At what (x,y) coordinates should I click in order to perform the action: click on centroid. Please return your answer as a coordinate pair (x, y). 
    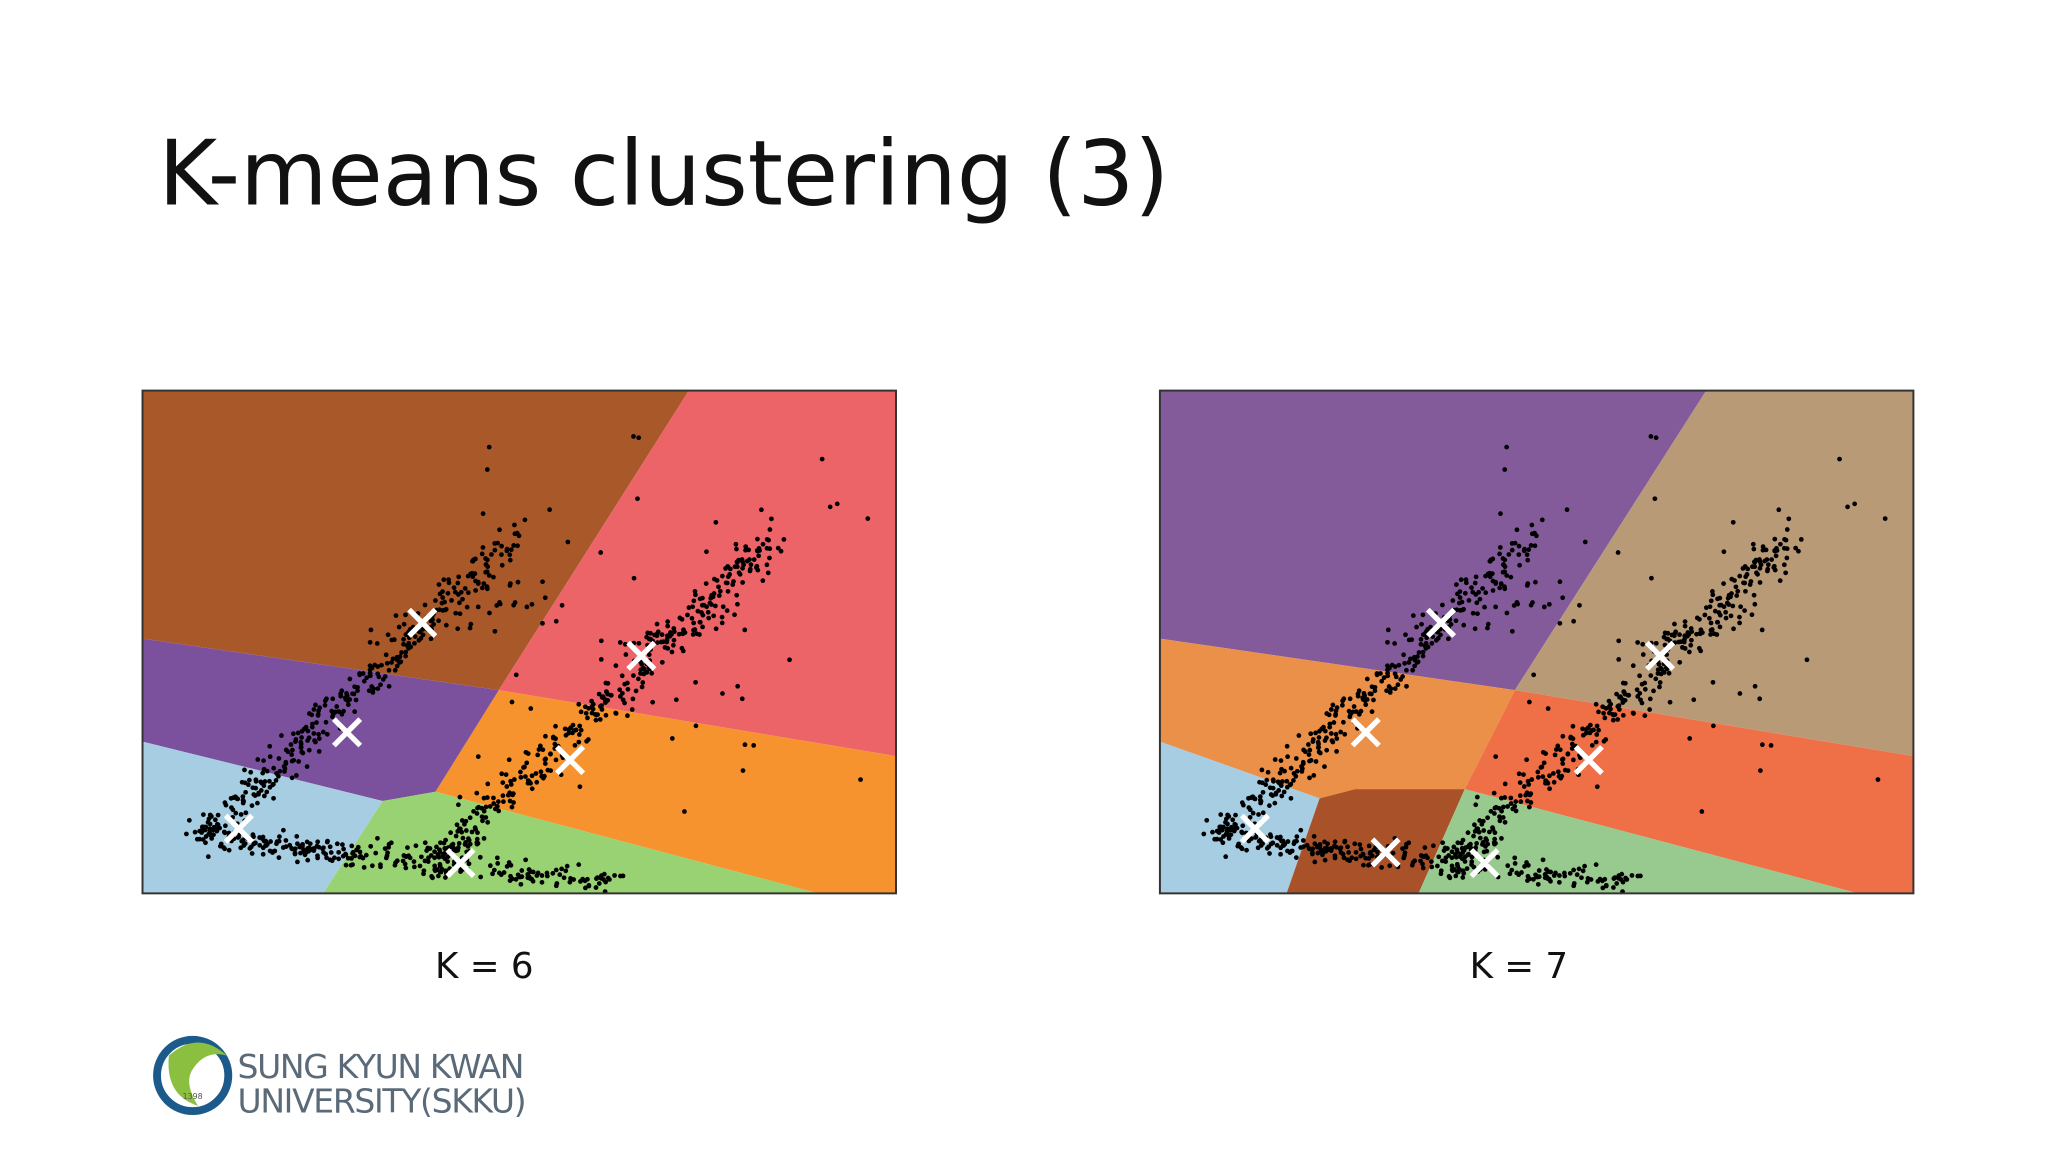
    Looking at the image, I should click on (641, 655).